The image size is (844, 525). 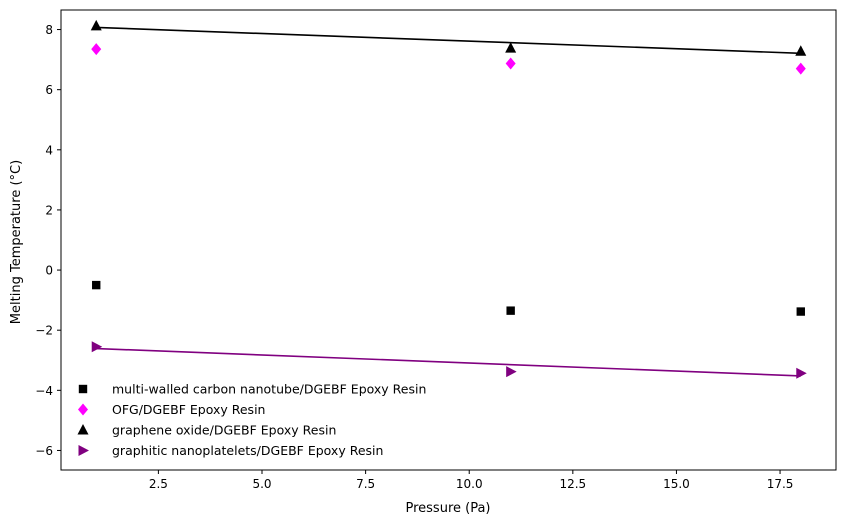 I want to click on y-tick-label: −4, so click(x=44, y=391).